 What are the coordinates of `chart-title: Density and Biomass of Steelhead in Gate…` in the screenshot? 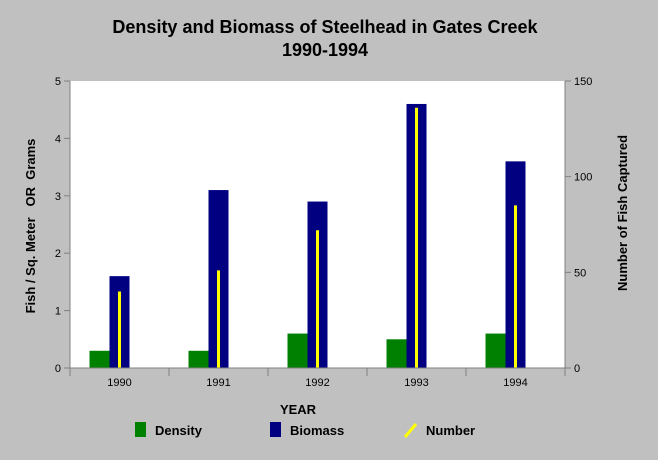 It's located at (325, 27).